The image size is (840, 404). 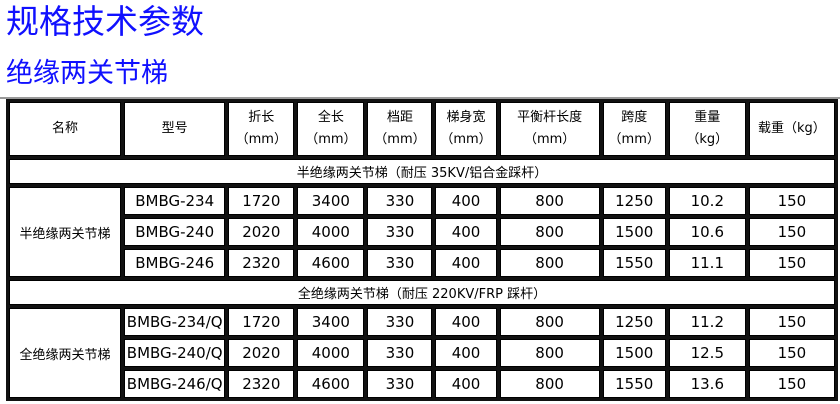 I want to click on table-row: BMBG-240 2020 4000 330 400 800 1500 10.6 150, so click(x=422, y=232).